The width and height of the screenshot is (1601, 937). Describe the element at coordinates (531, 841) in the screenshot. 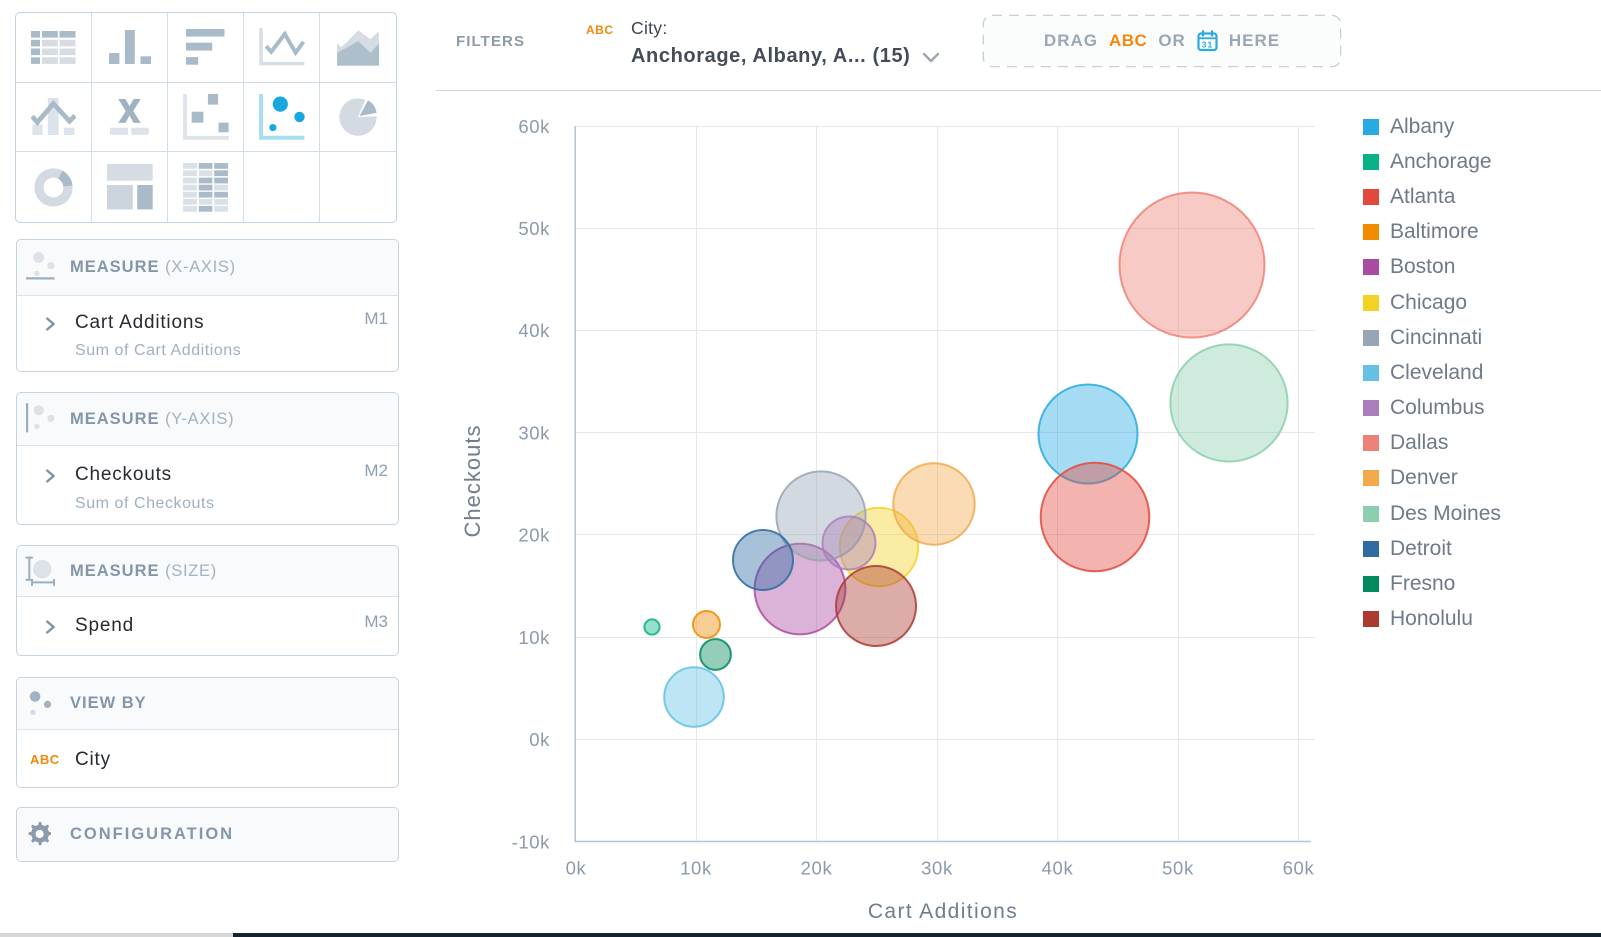

I see `svg-text: -10k` at that location.